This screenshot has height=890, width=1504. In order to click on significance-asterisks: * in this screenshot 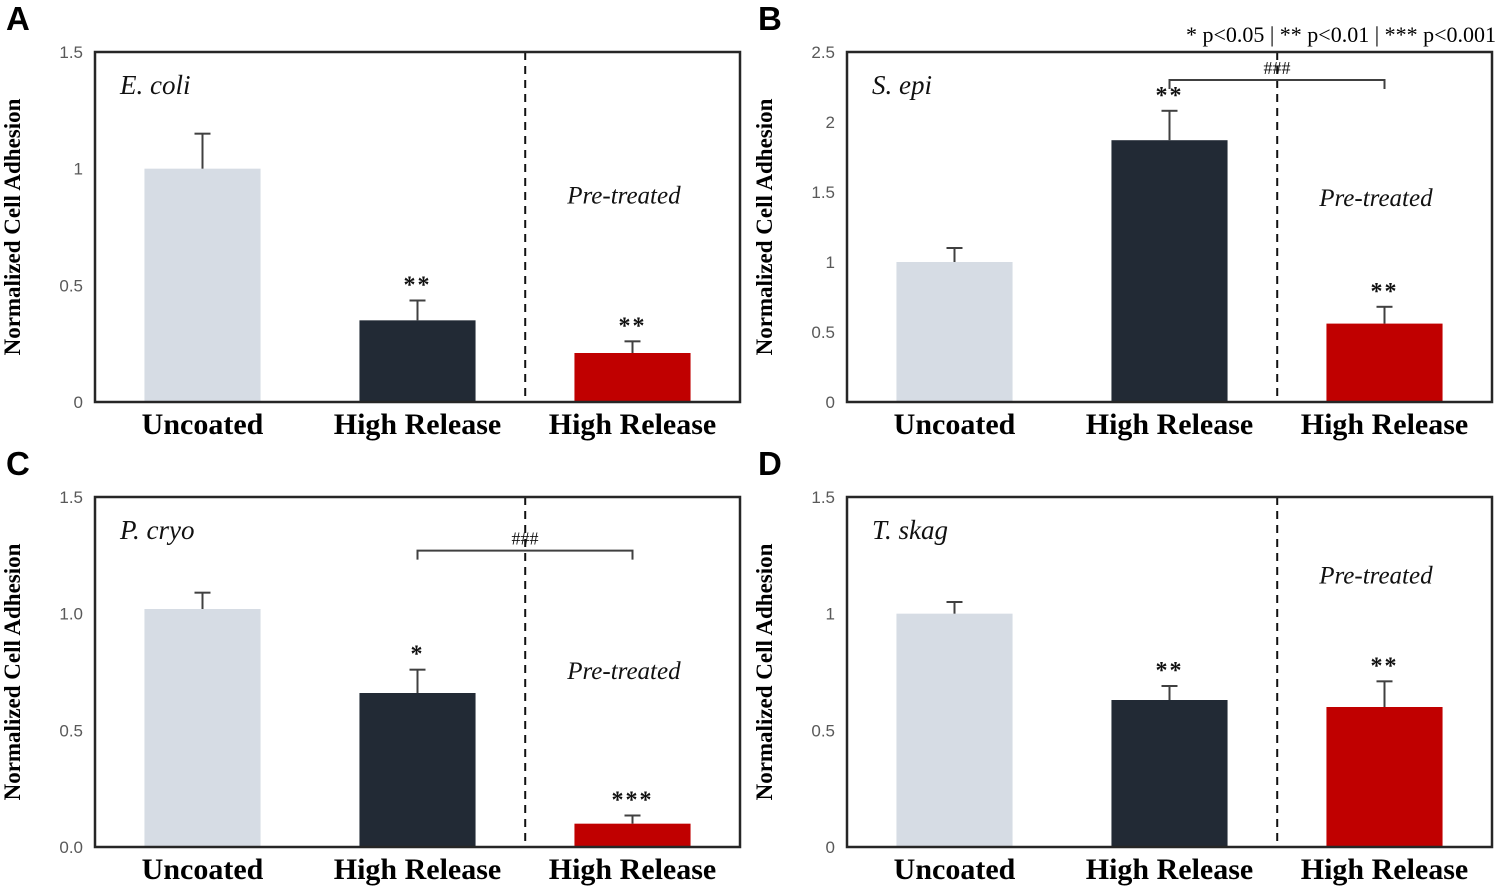, I will do `click(418, 655)`.